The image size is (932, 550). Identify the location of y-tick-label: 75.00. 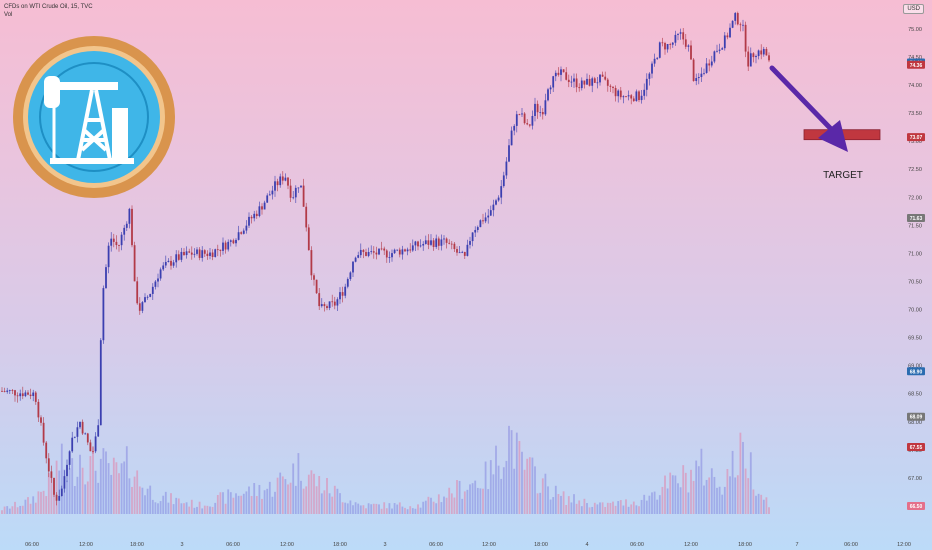
(915, 30).